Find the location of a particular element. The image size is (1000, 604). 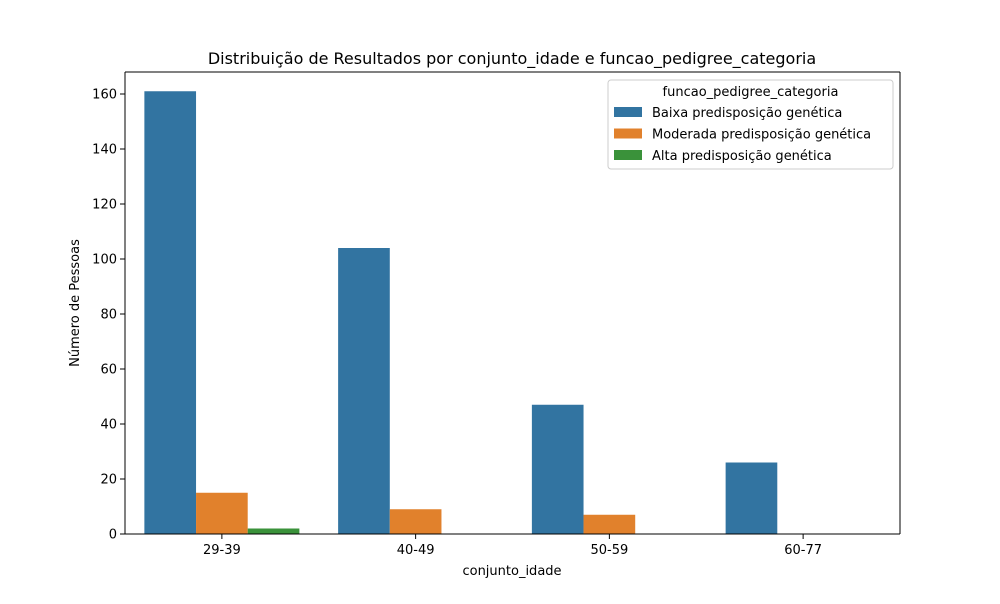

legend-label: Alta predisposição genética is located at coordinates (742, 156).